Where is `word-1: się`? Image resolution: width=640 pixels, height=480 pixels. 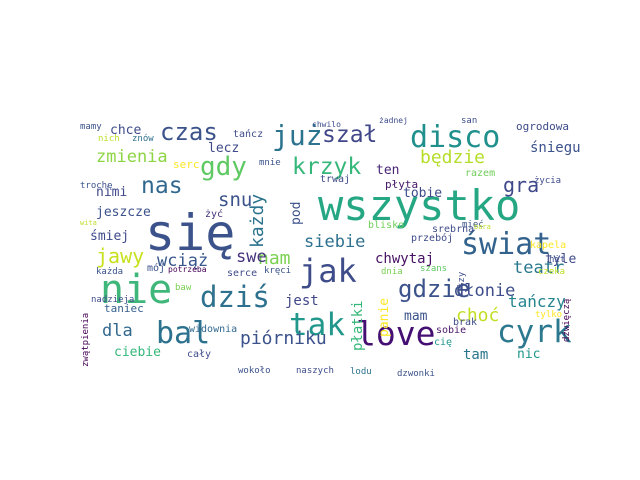 word-1: się is located at coordinates (190, 233).